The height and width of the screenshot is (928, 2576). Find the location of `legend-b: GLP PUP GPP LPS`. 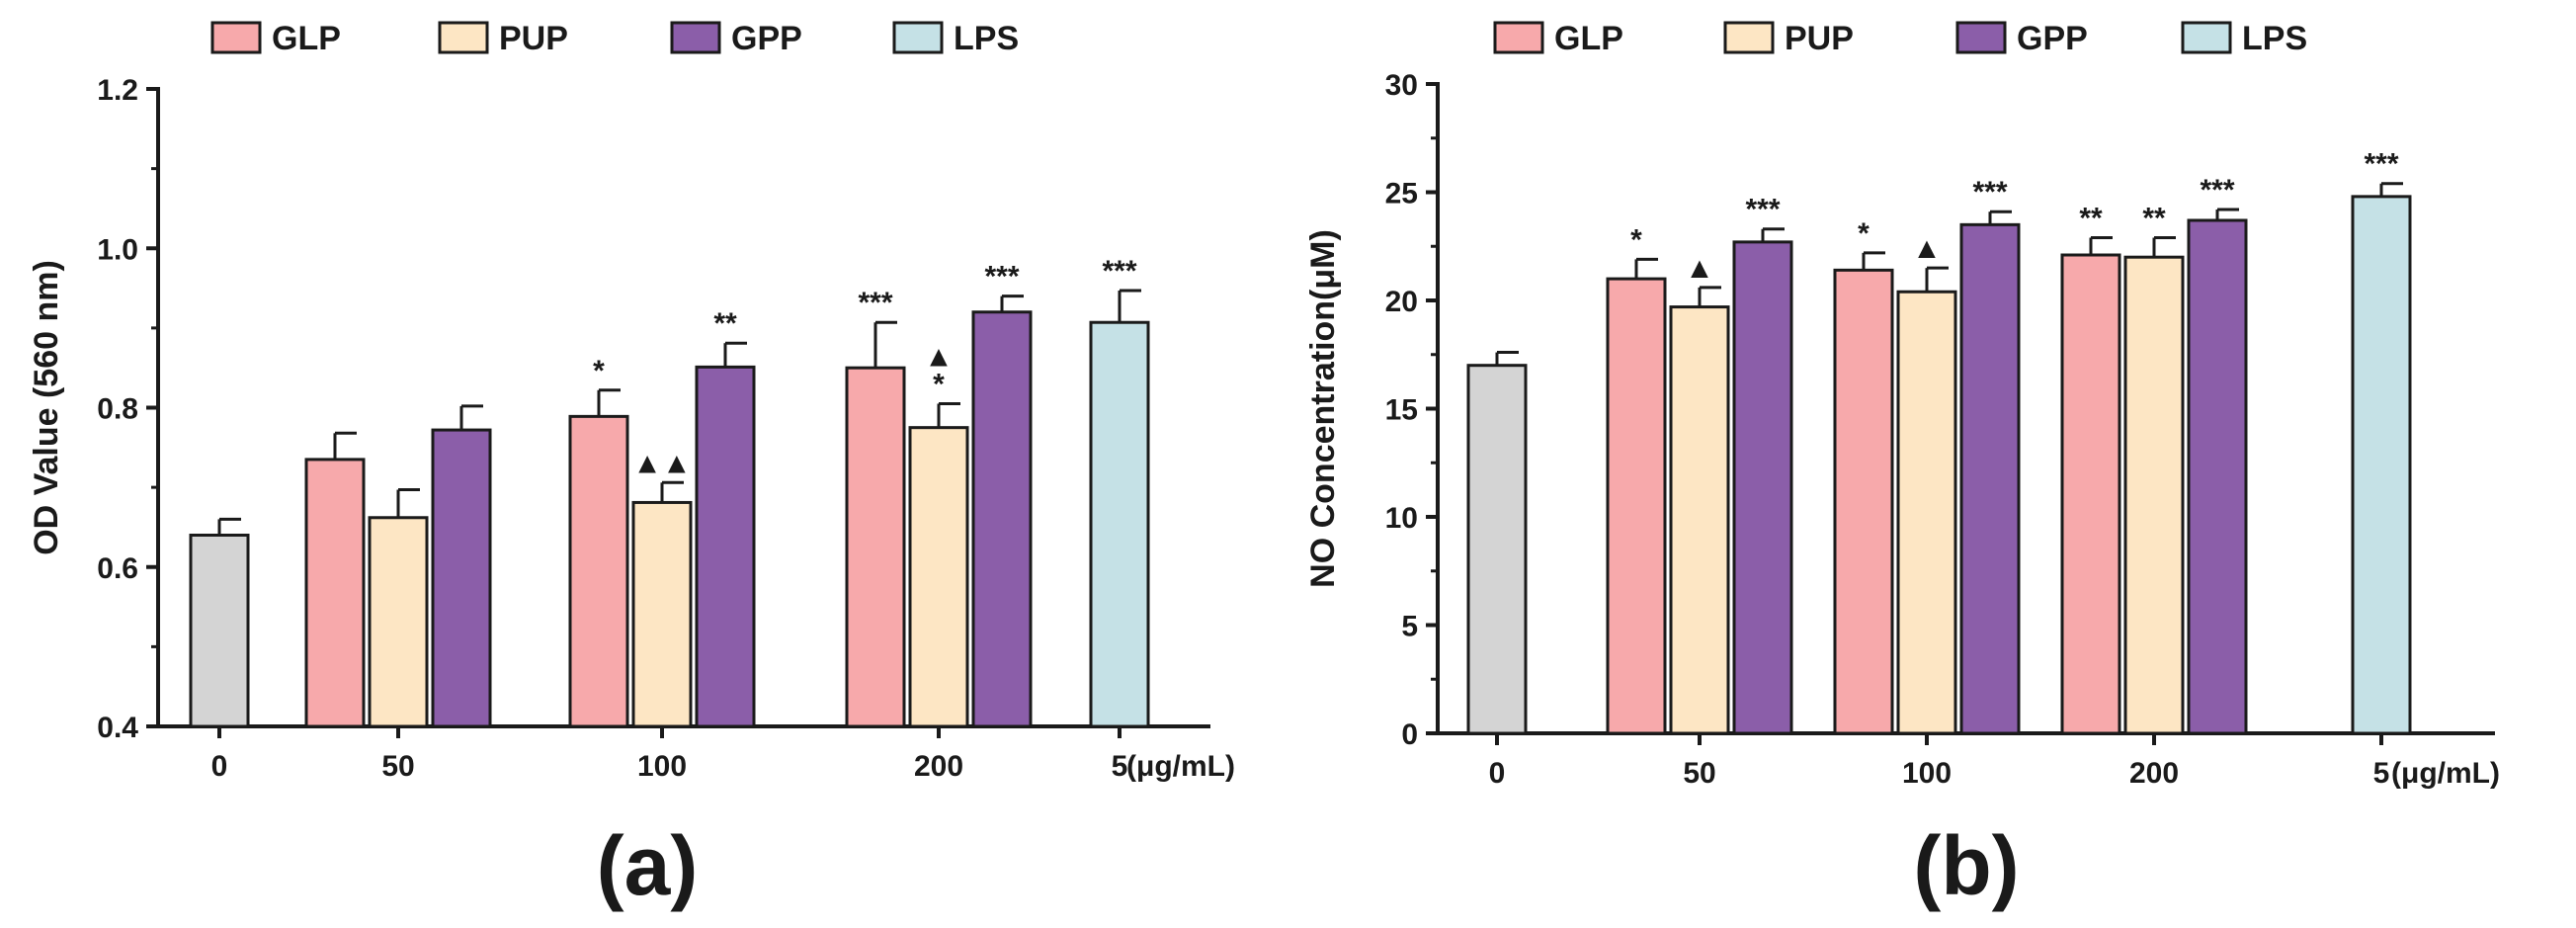

legend-b: GLP PUP GPP LPS is located at coordinates (1900, 38).